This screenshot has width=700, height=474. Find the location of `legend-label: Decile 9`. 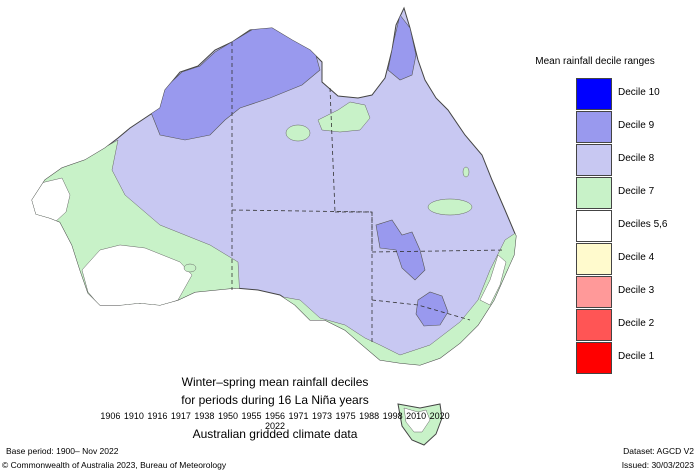

legend-label: Decile 9 is located at coordinates (636, 125).